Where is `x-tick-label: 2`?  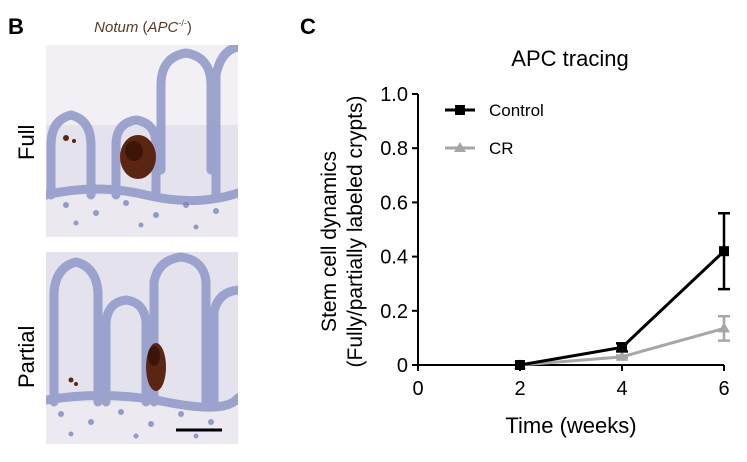
x-tick-label: 2 is located at coordinates (519, 389).